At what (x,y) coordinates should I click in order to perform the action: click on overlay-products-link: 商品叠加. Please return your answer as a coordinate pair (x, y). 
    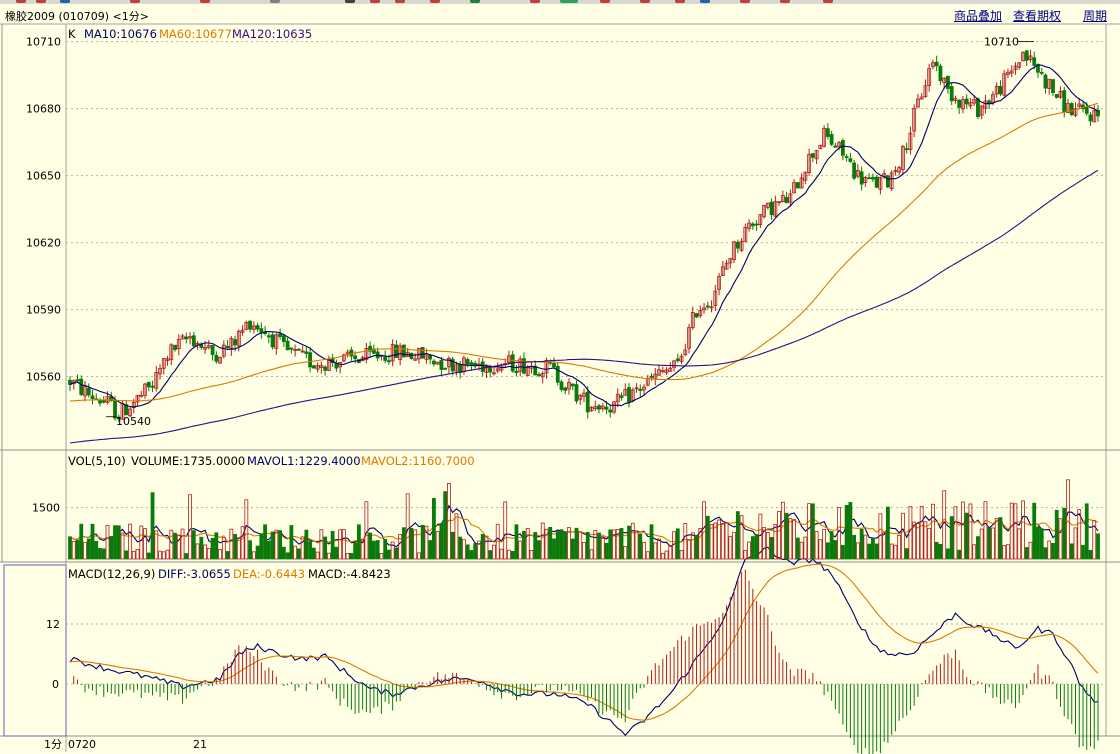
    Looking at the image, I should click on (978, 16).